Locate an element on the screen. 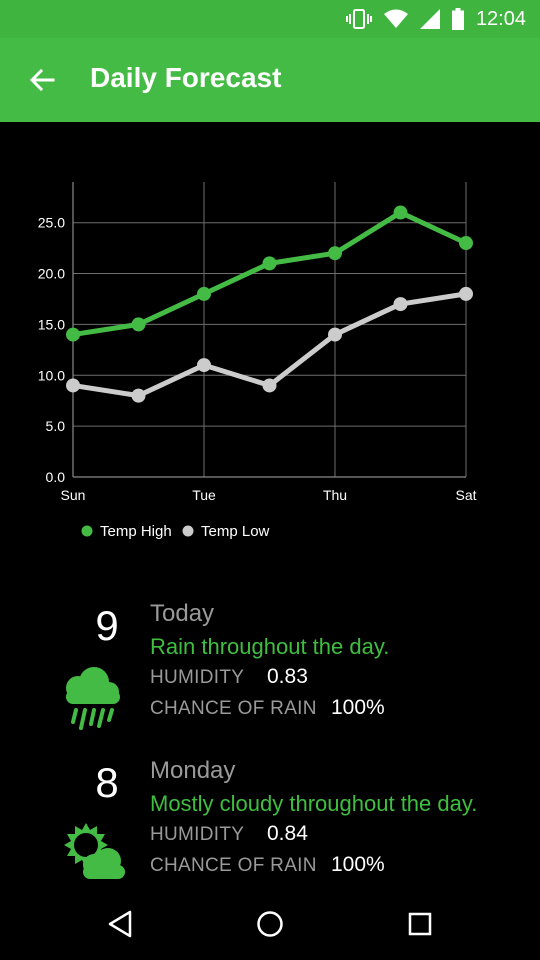  nav-home-button is located at coordinates (270, 924).